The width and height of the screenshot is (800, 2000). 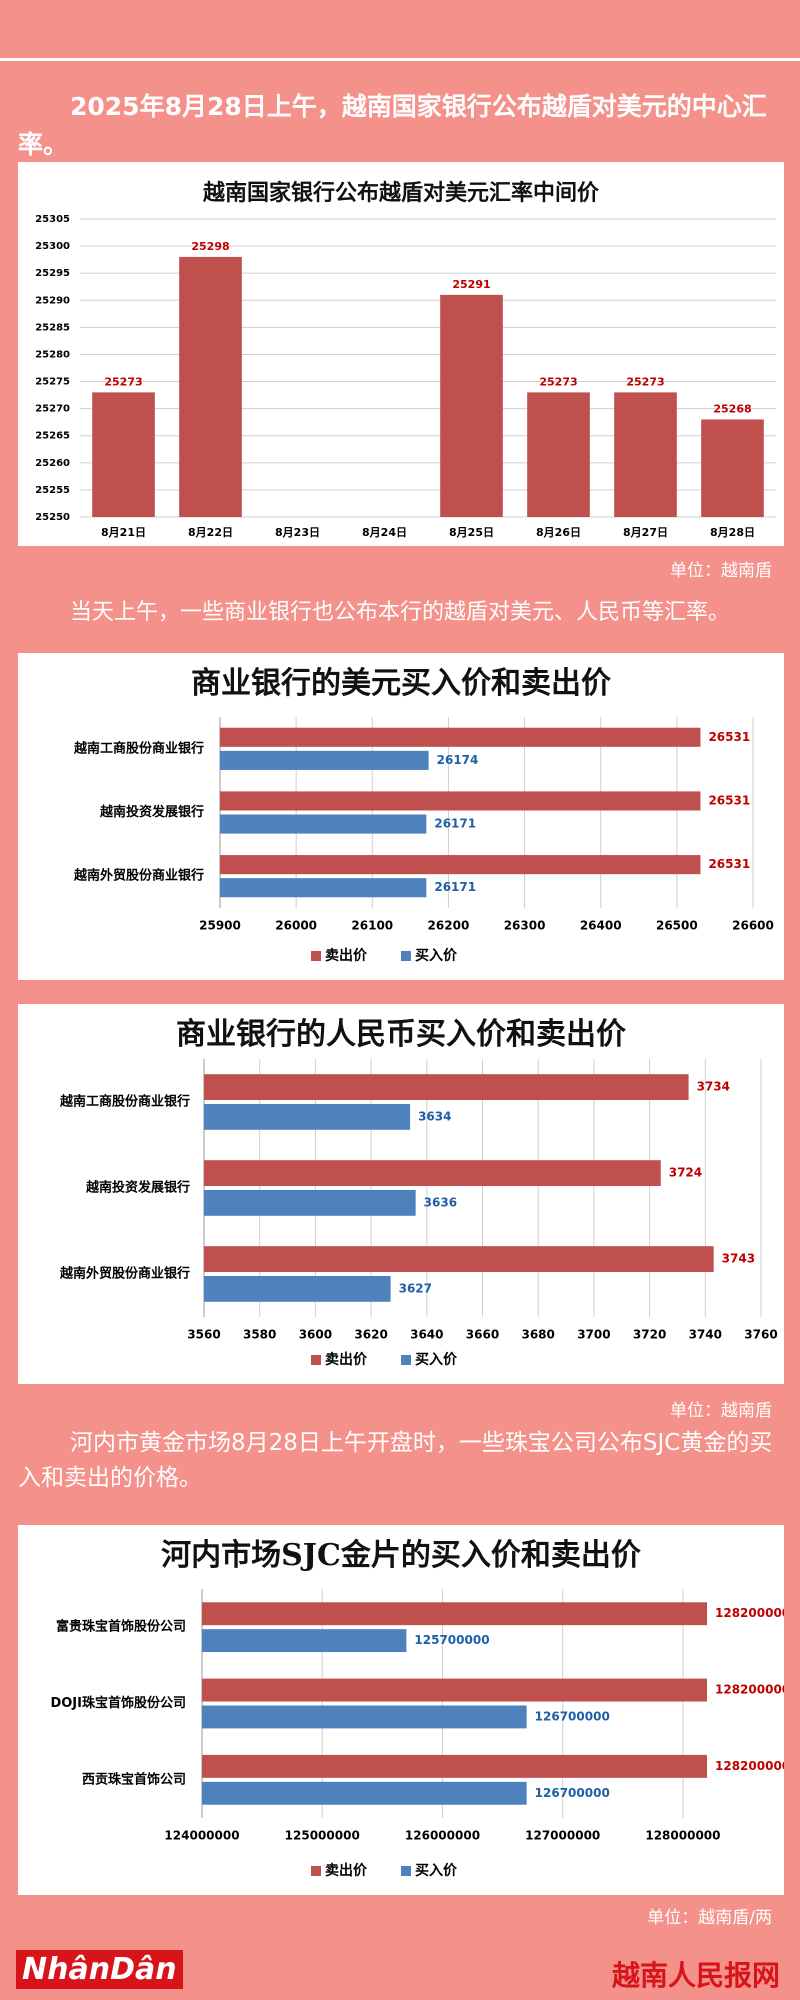 I want to click on x-tick-label: 8月22日, so click(x=210, y=532).